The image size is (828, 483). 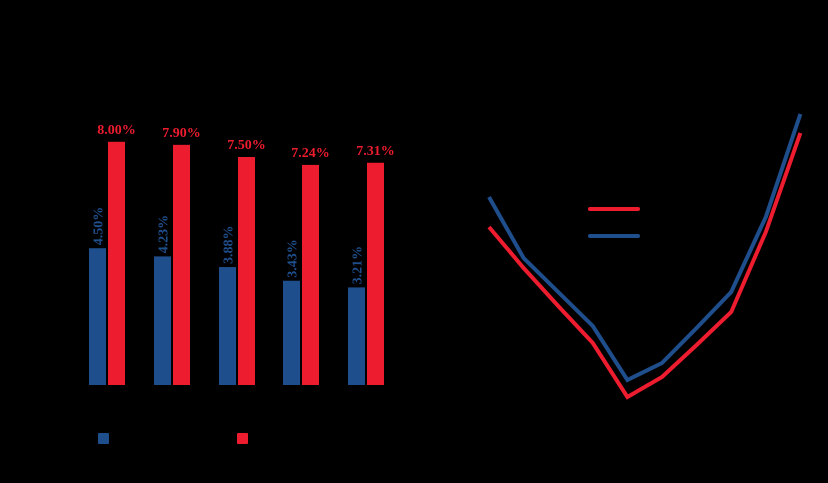 What do you see at coordinates (242, 438) in the screenshot?
I see `legend-swatch-red` at bounding box center [242, 438].